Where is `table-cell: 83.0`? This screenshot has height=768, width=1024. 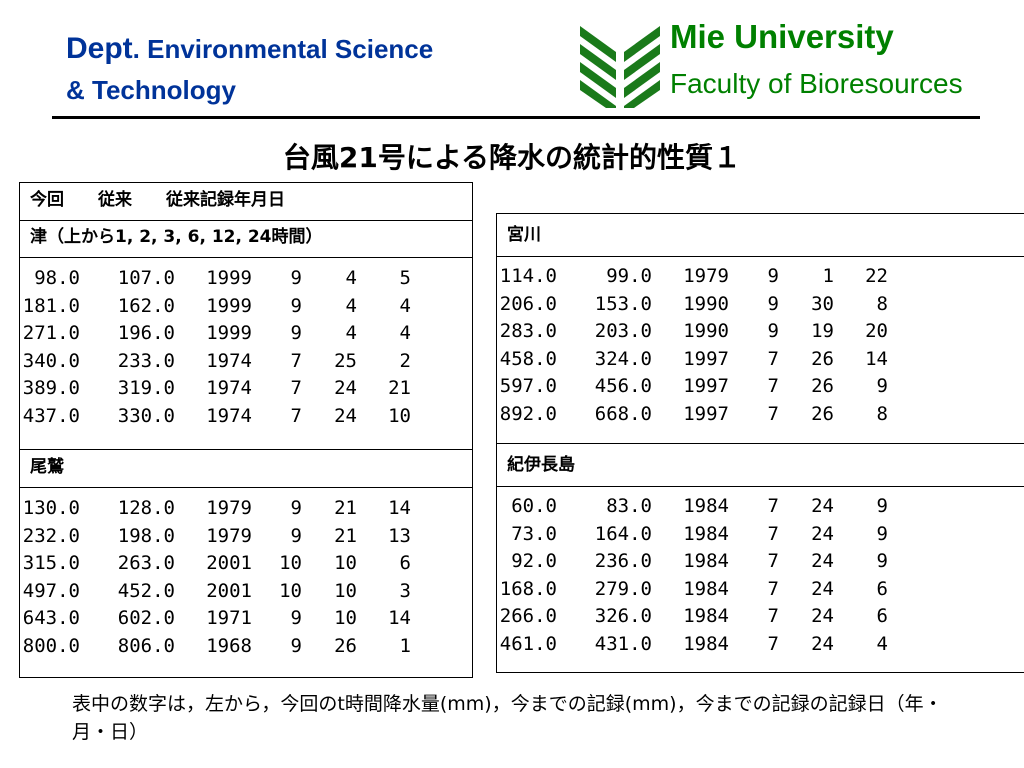
table-cell: 83.0 is located at coordinates (629, 506).